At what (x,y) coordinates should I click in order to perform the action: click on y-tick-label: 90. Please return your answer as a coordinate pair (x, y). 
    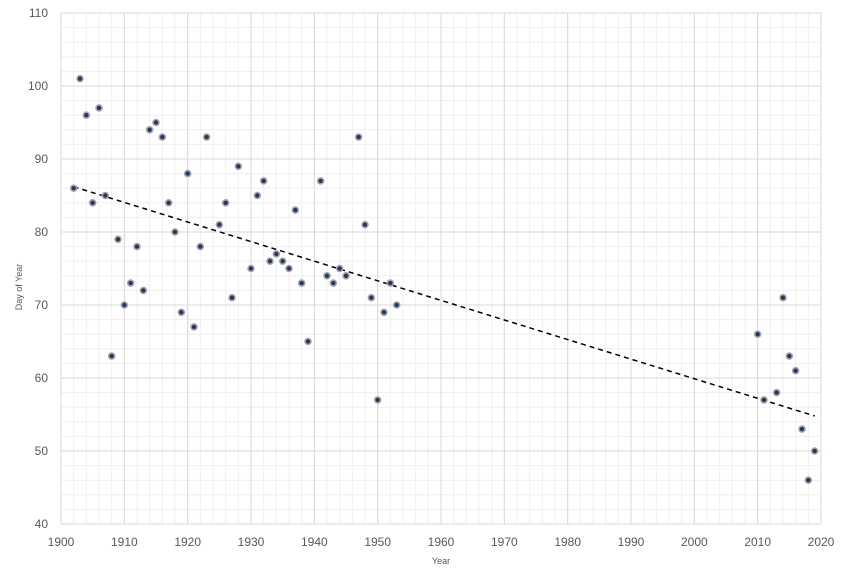
    Looking at the image, I should click on (42, 159).